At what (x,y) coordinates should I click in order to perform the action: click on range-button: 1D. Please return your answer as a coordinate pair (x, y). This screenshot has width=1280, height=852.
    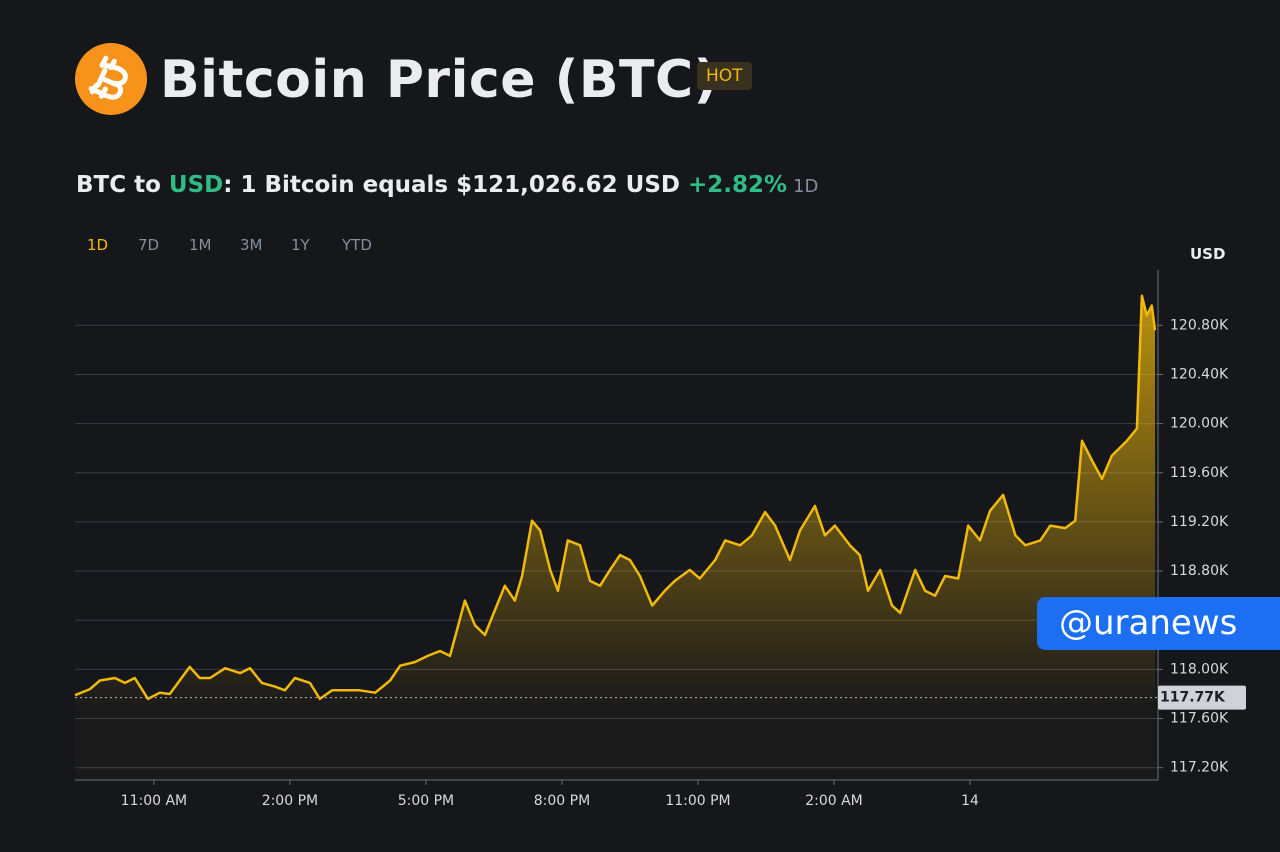
    Looking at the image, I should click on (98, 245).